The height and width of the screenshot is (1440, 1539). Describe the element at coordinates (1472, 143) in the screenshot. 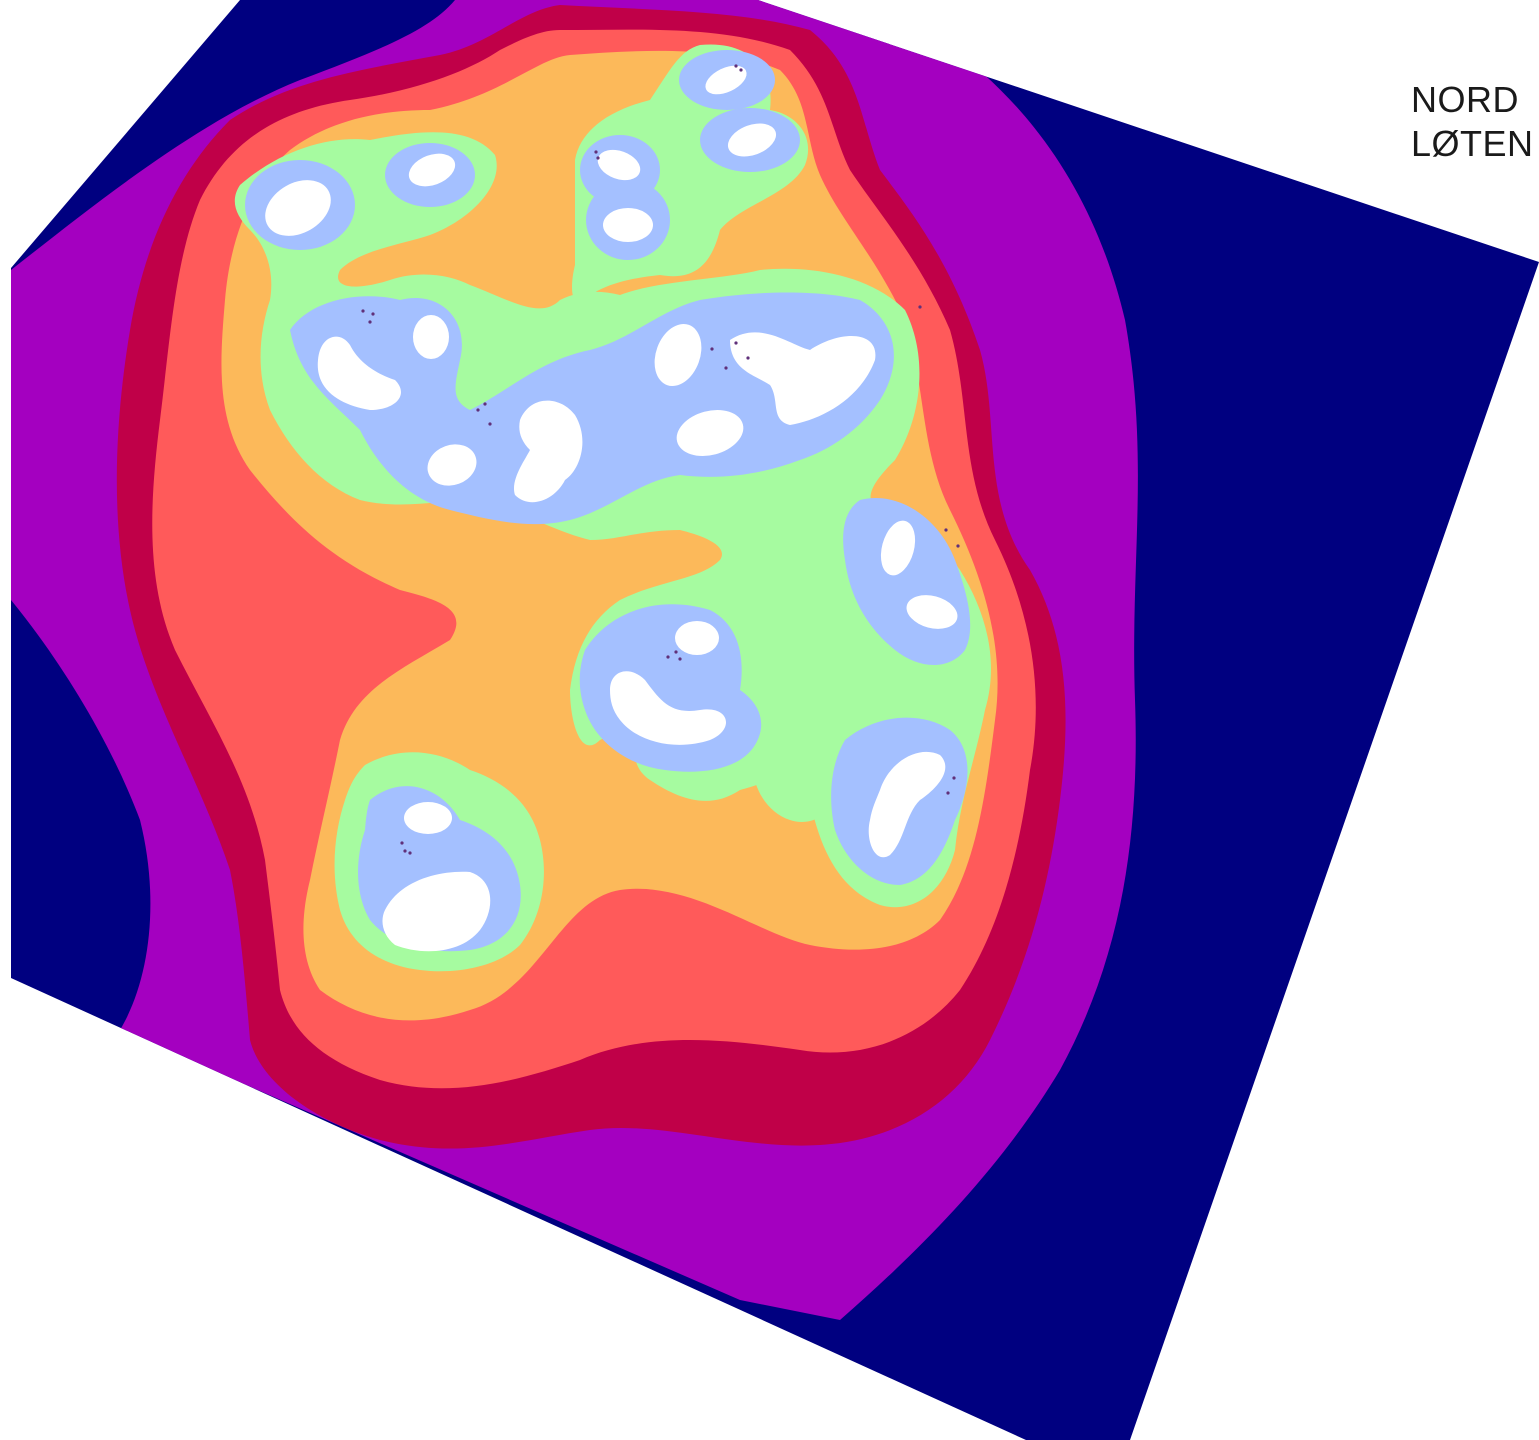

I see `map-title-line2: LØTEN` at that location.